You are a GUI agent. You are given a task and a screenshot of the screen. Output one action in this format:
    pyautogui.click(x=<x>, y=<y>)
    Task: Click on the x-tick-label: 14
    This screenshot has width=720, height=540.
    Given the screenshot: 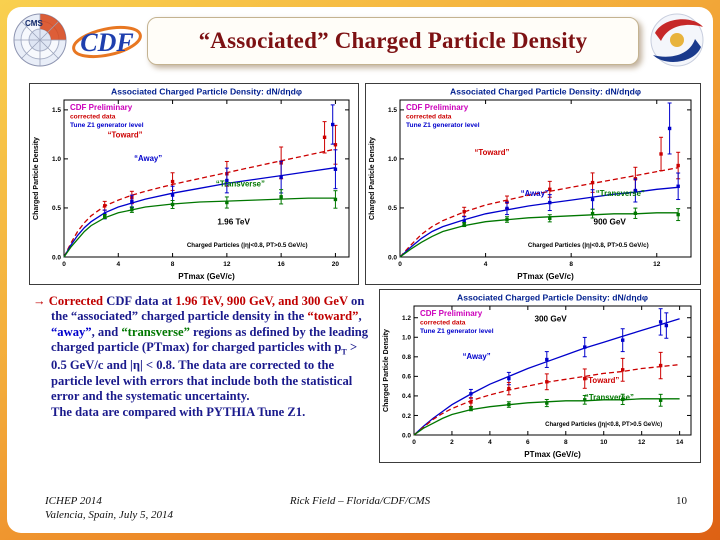 What is the action you would take?
    pyautogui.click(x=680, y=442)
    